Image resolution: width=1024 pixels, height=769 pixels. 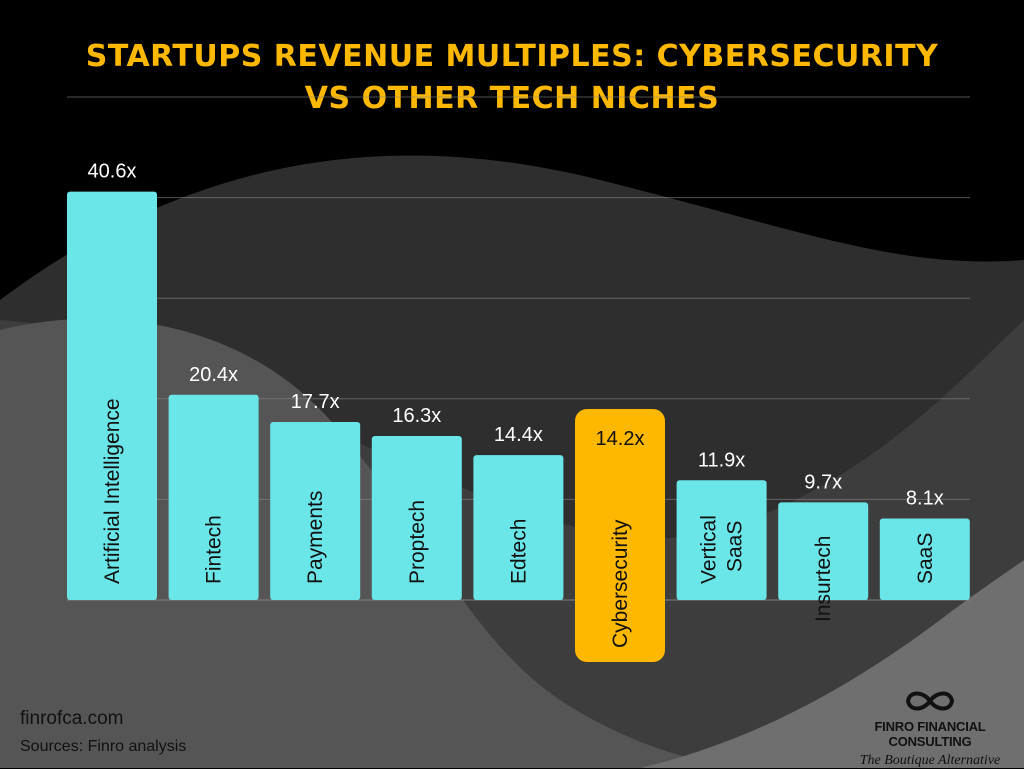 I want to click on data-label: 40.6x, so click(x=112, y=172).